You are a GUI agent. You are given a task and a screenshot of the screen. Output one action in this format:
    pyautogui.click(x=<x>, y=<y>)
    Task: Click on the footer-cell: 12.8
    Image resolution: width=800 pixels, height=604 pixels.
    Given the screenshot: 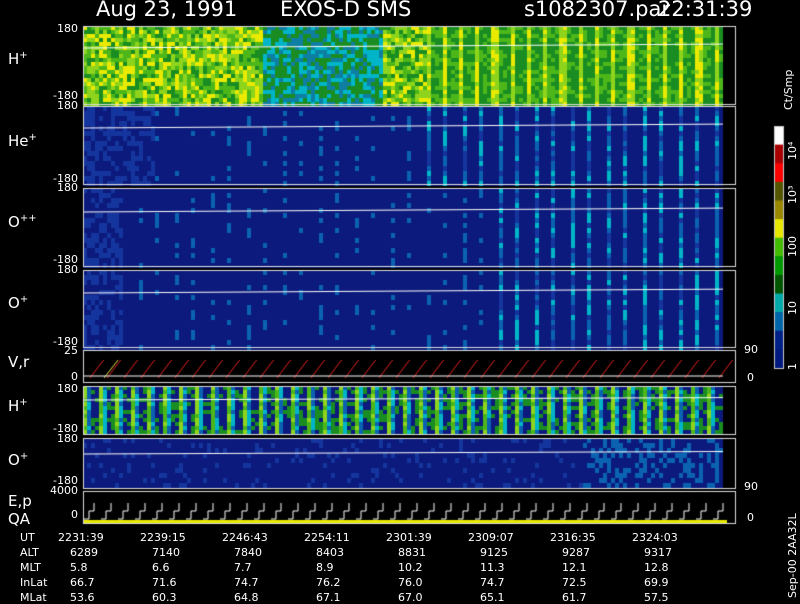 What is the action you would take?
    pyautogui.click(x=656, y=567)
    